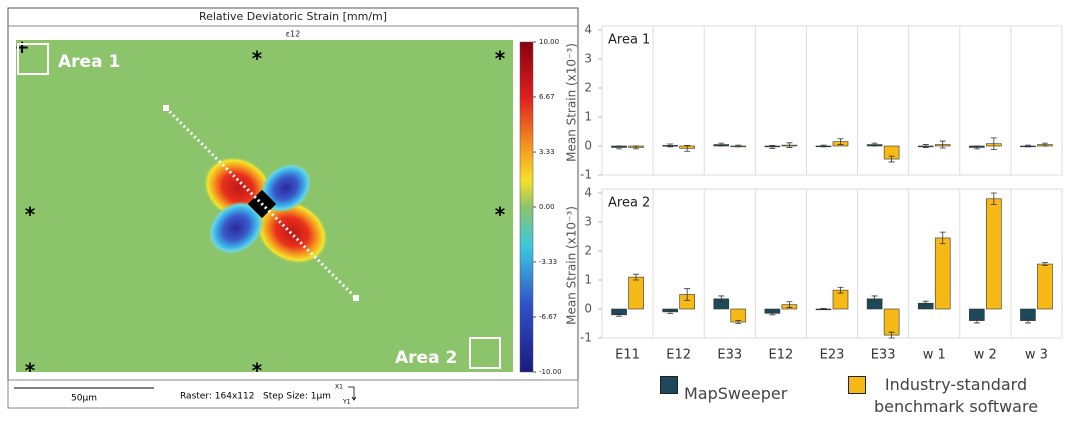 The width and height of the screenshot is (1083, 428). I want to click on colorbar, so click(526, 207).